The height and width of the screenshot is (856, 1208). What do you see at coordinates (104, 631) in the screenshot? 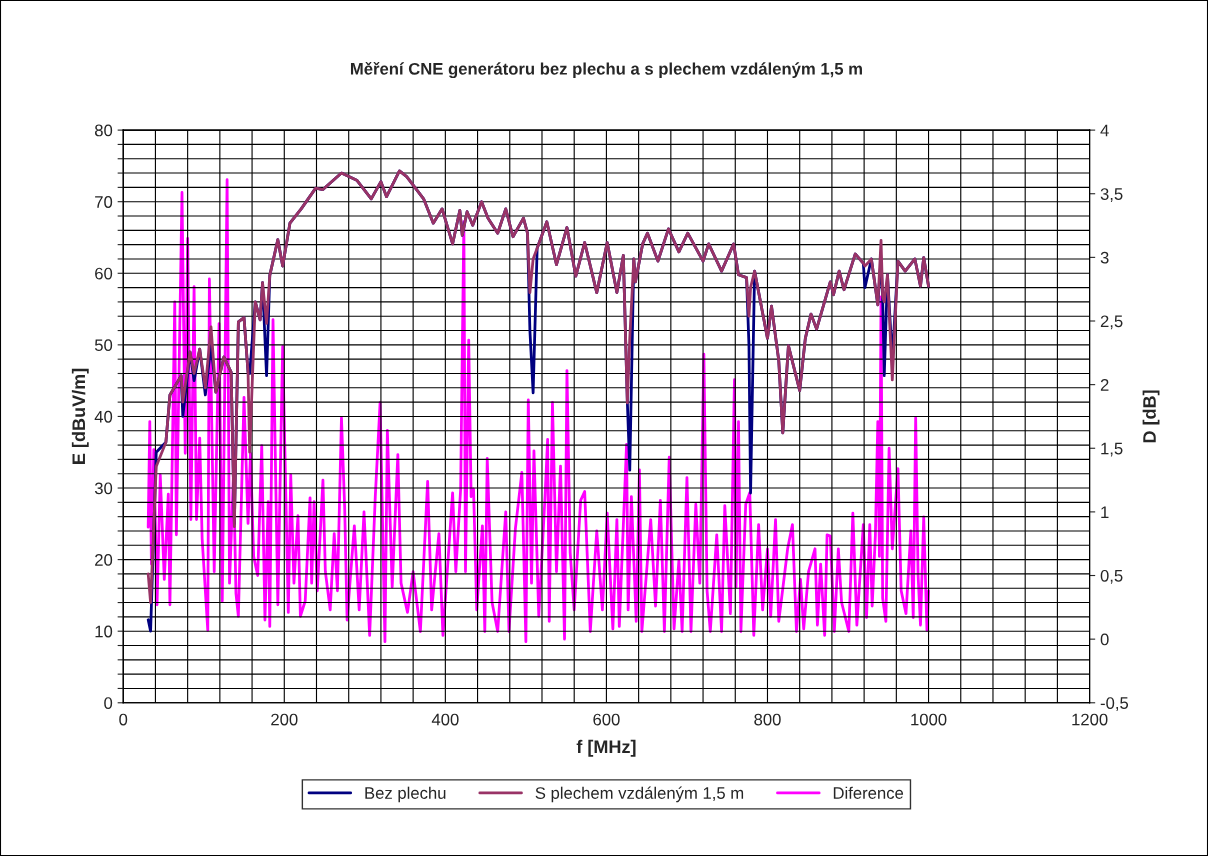
I see `y-tick-label: 10` at bounding box center [104, 631].